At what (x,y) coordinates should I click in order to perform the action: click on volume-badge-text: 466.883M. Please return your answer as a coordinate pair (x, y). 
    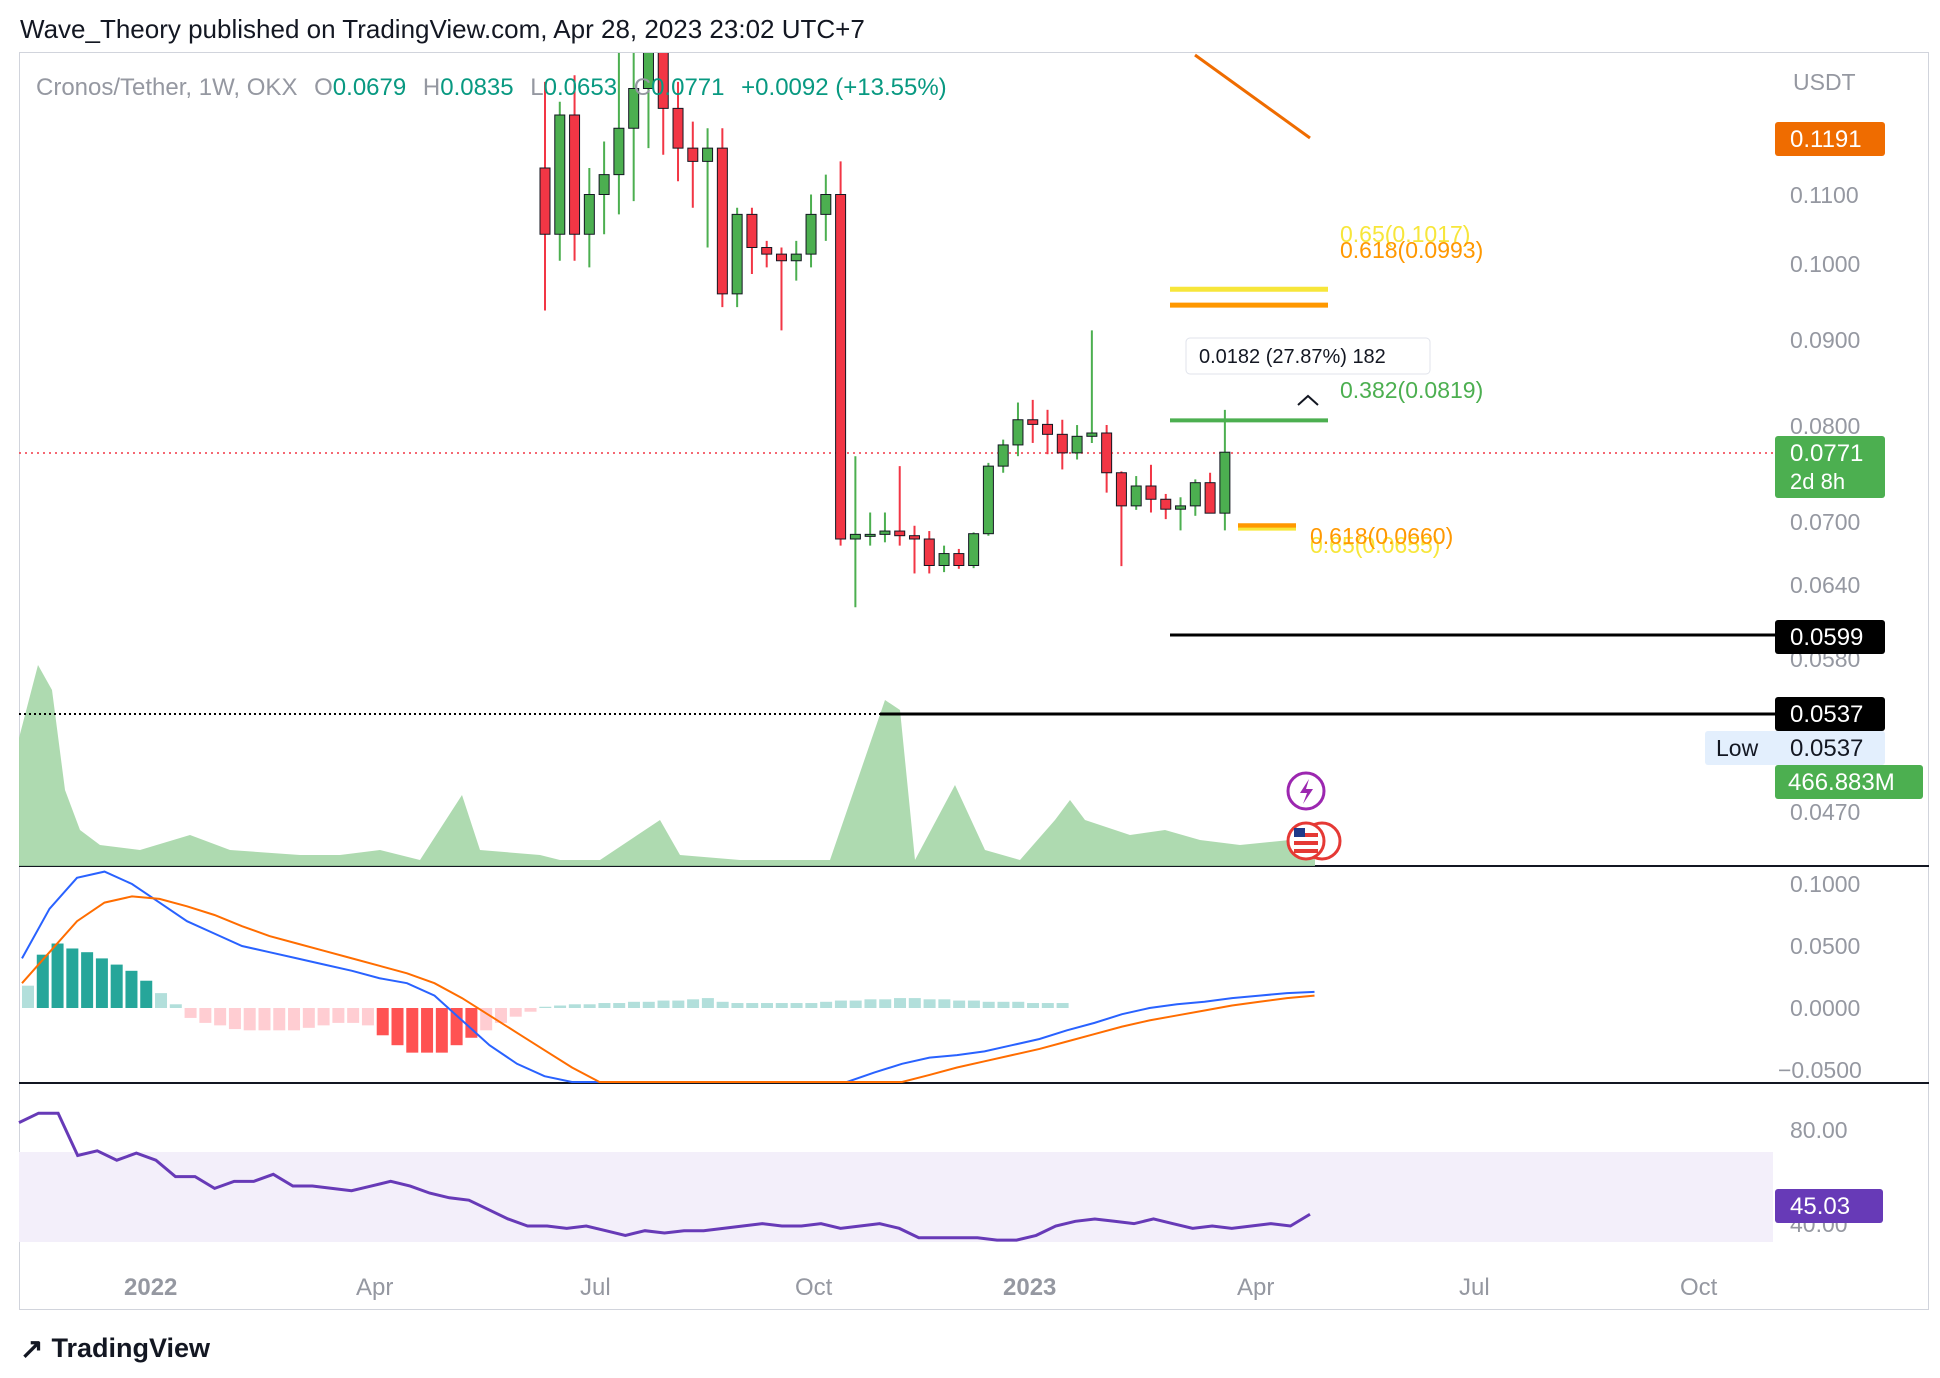
    Looking at the image, I should click on (1841, 782).